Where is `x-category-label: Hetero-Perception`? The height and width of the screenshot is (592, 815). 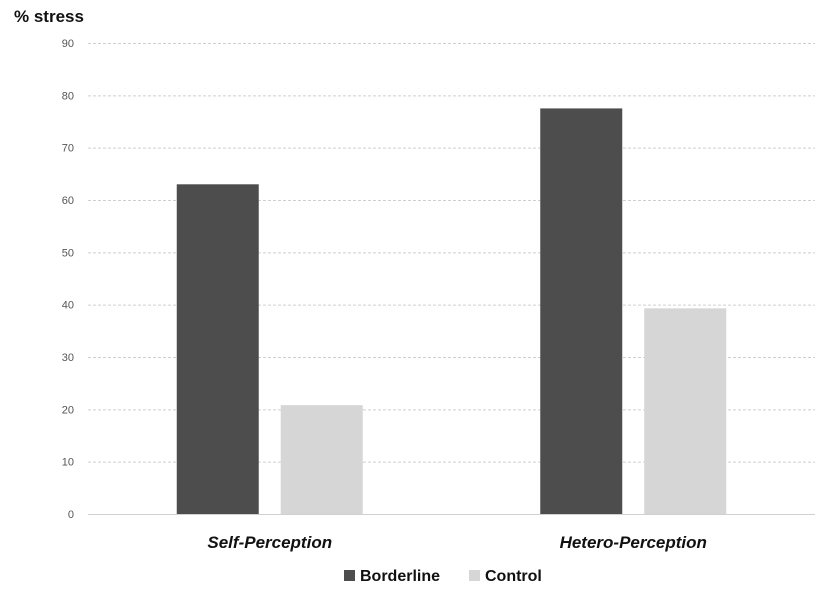 x-category-label: Hetero-Perception is located at coordinates (633, 542).